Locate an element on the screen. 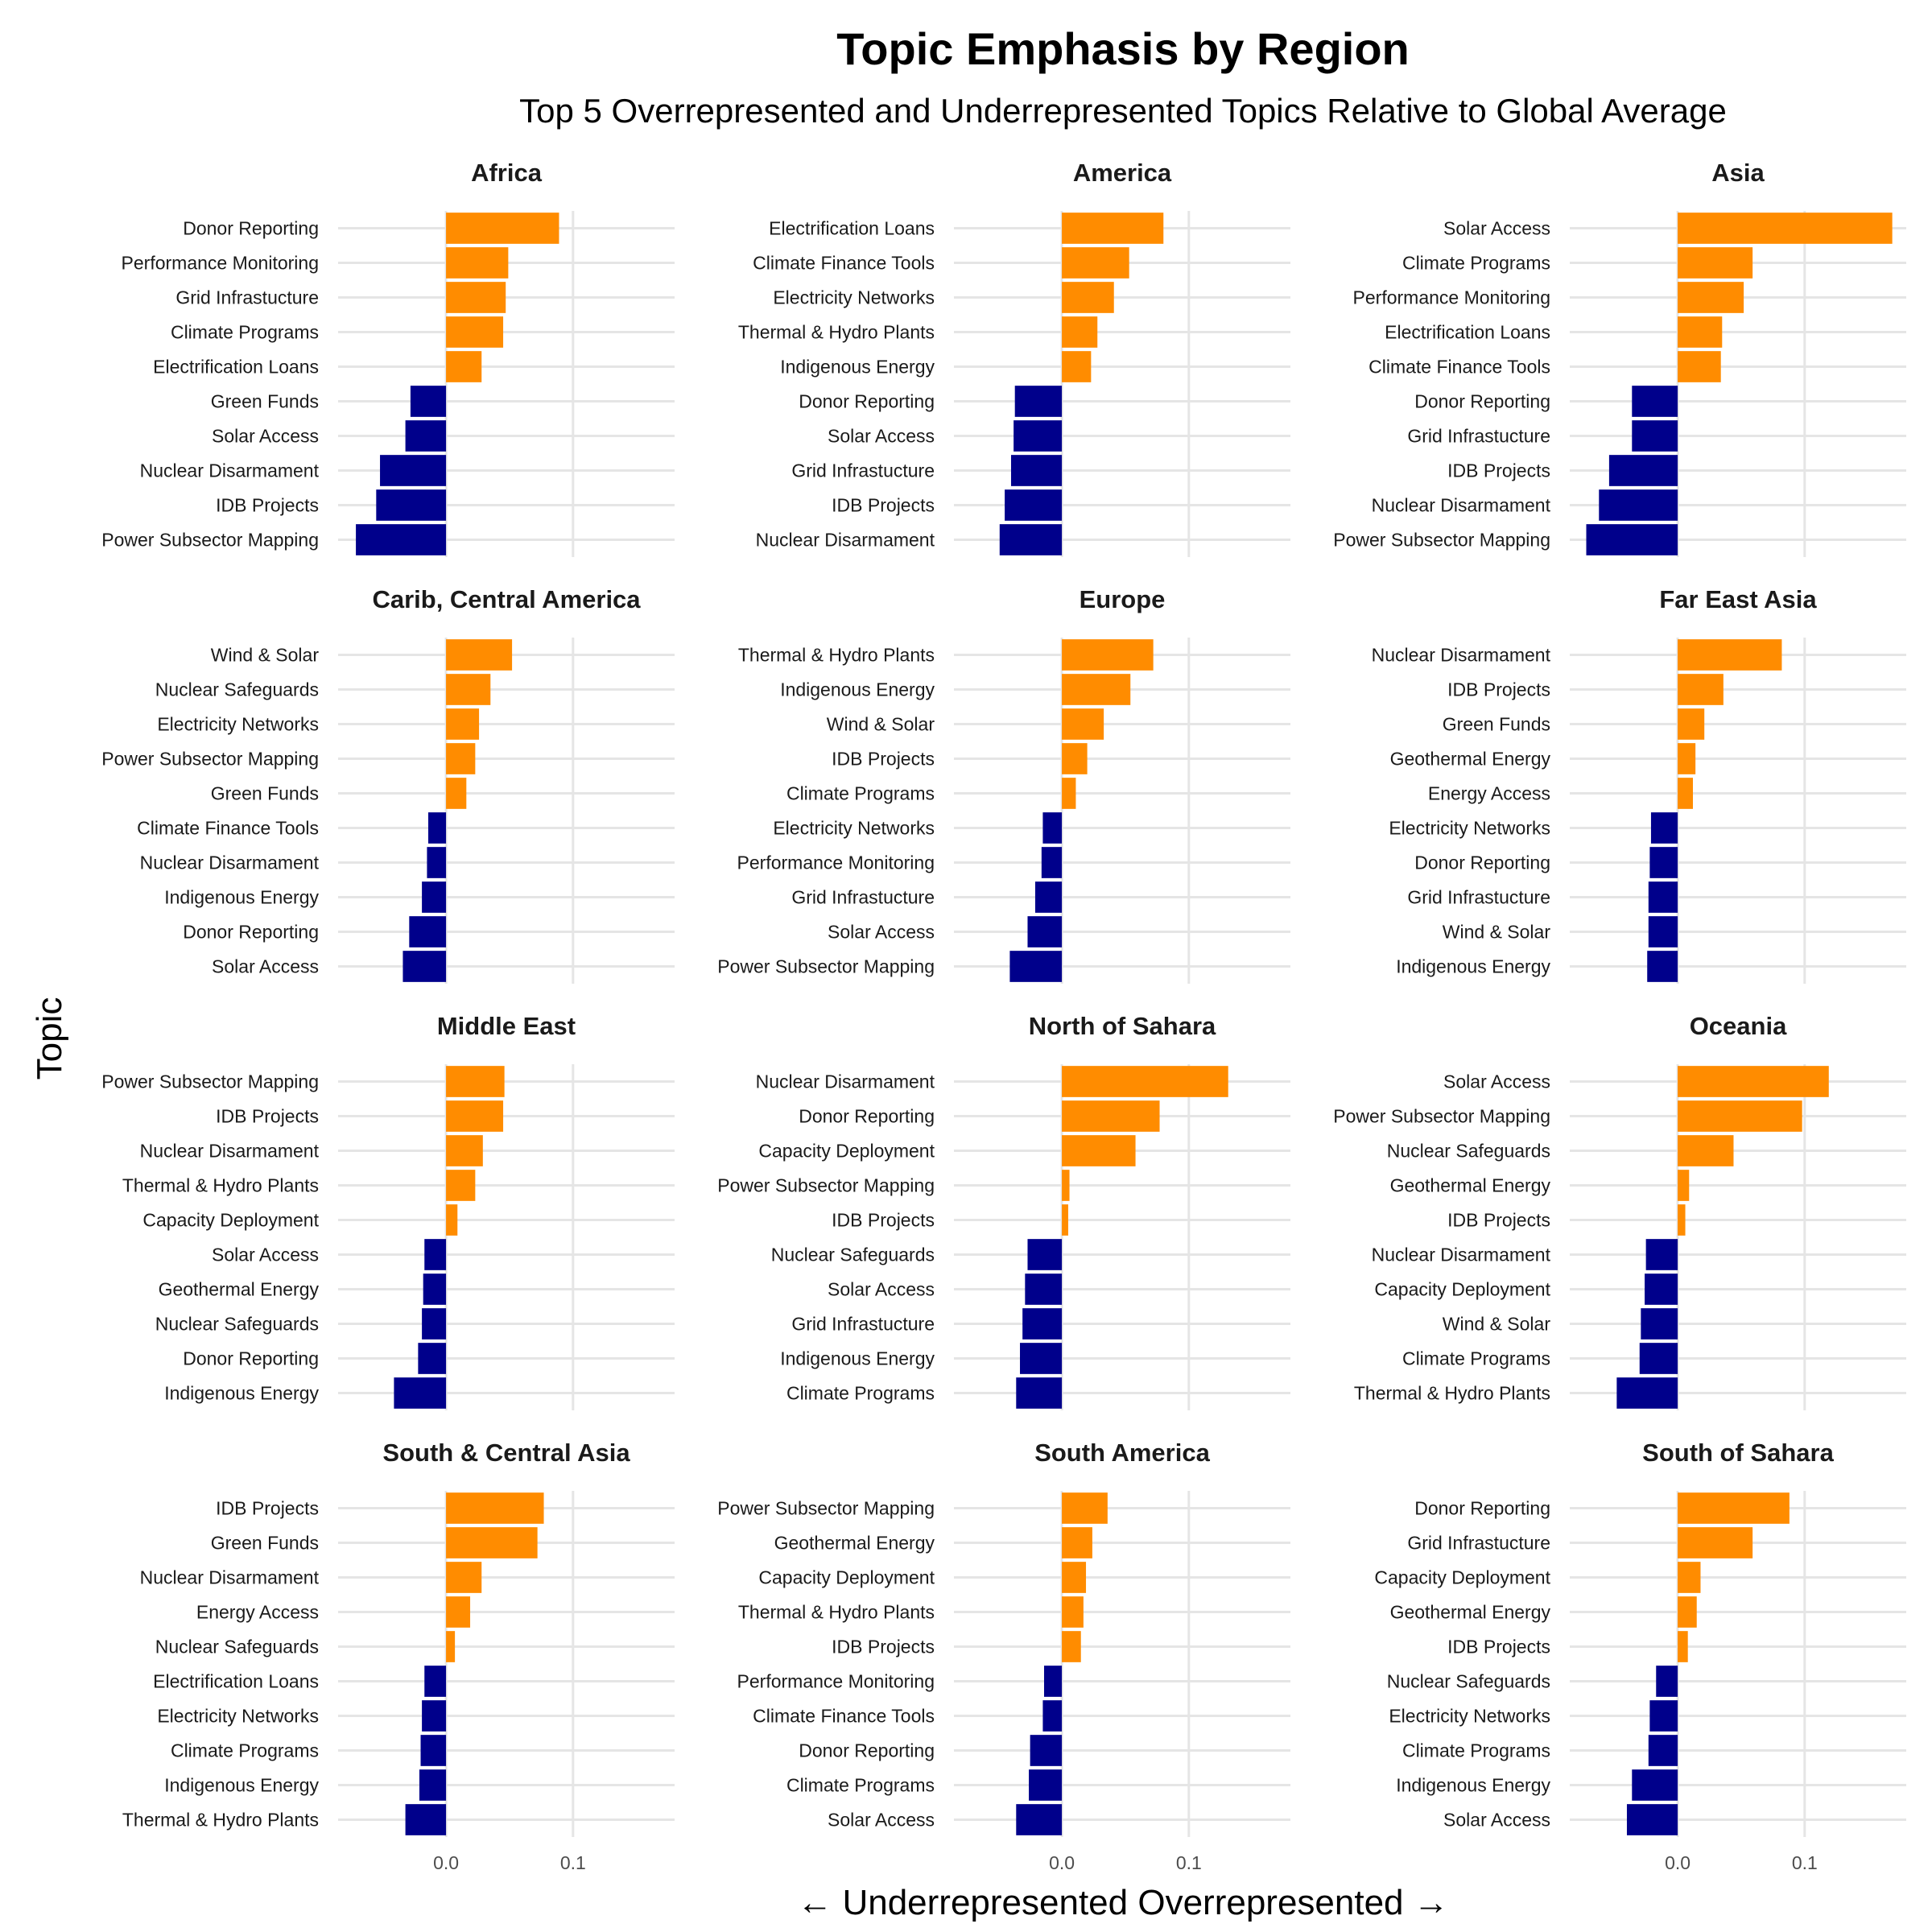 The height and width of the screenshot is (1932, 1932). topic-label: Climate Finance Tools is located at coordinates (844, 263).